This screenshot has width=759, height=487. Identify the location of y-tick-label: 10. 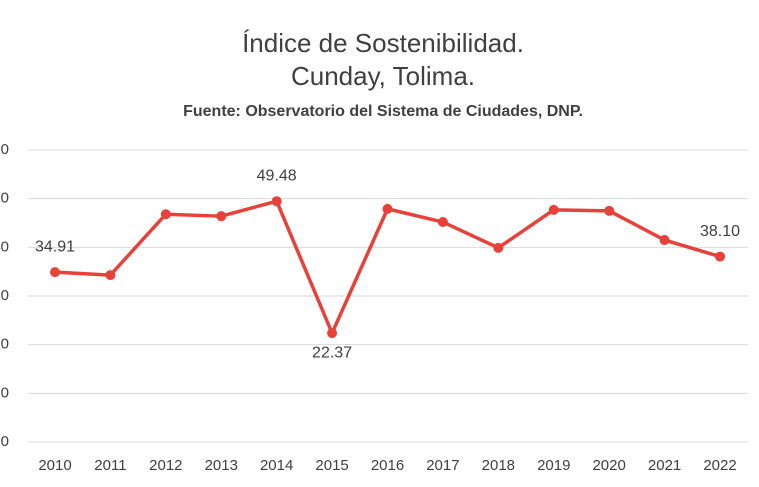
(4, 392).